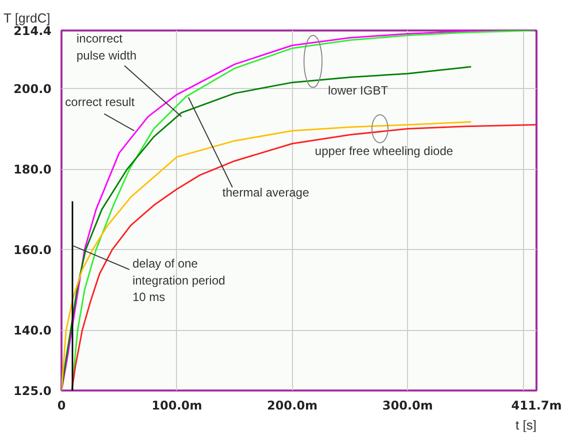 The image size is (573, 435). What do you see at coordinates (61, 405) in the screenshot?
I see `x-tick-label: 0` at bounding box center [61, 405].